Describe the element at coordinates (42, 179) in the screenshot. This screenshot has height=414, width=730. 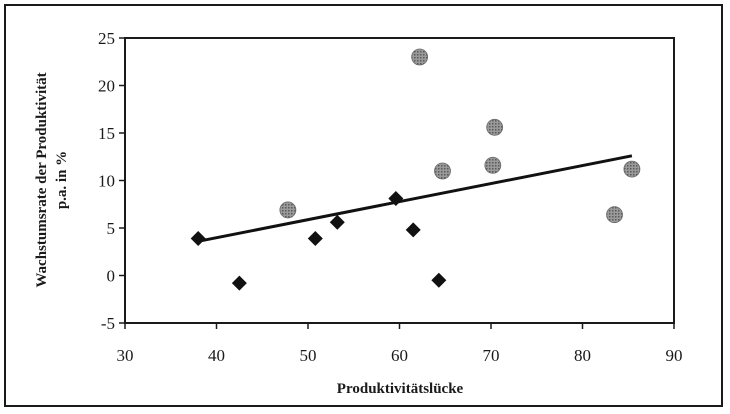
I see `y-axis-title-line1: Wachstumsrate der Produktivität` at that location.